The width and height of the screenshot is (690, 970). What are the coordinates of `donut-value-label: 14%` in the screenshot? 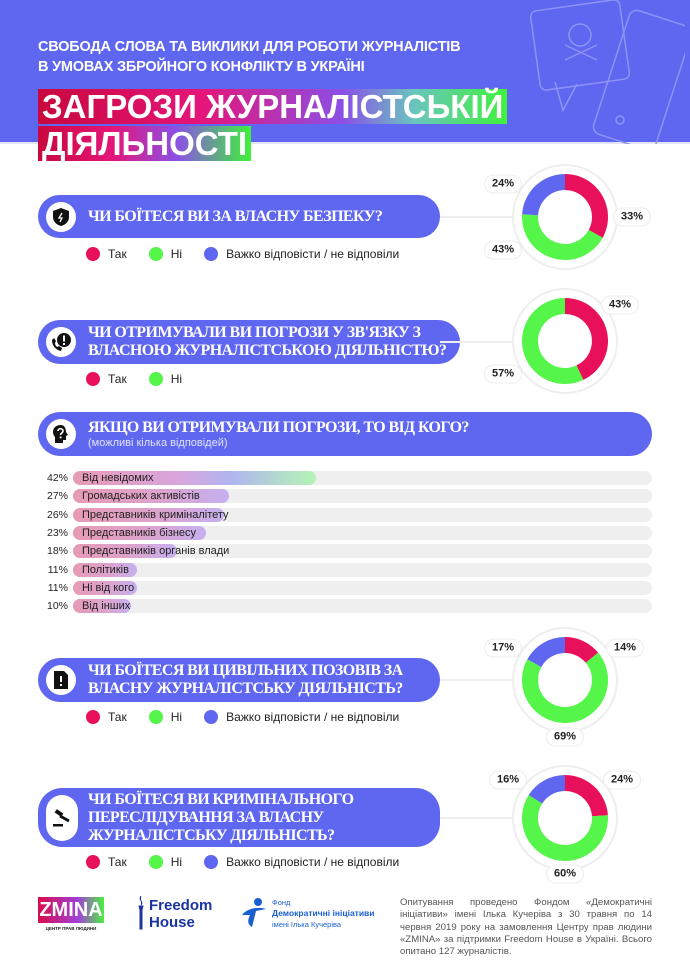 It's located at (625, 648).